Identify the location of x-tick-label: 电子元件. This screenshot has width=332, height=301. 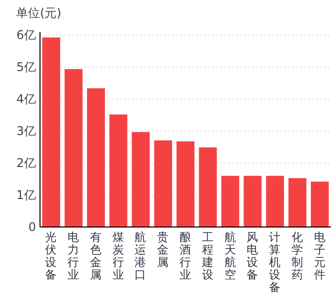
(320, 256).